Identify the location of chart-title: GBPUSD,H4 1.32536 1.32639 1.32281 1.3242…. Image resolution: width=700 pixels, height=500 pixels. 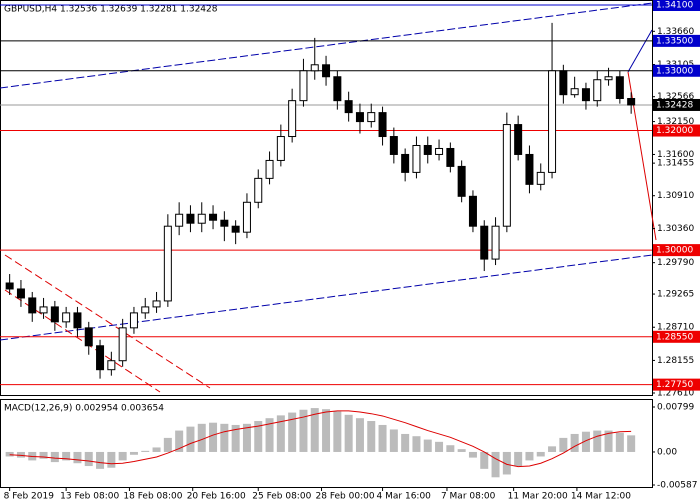
(111, 10).